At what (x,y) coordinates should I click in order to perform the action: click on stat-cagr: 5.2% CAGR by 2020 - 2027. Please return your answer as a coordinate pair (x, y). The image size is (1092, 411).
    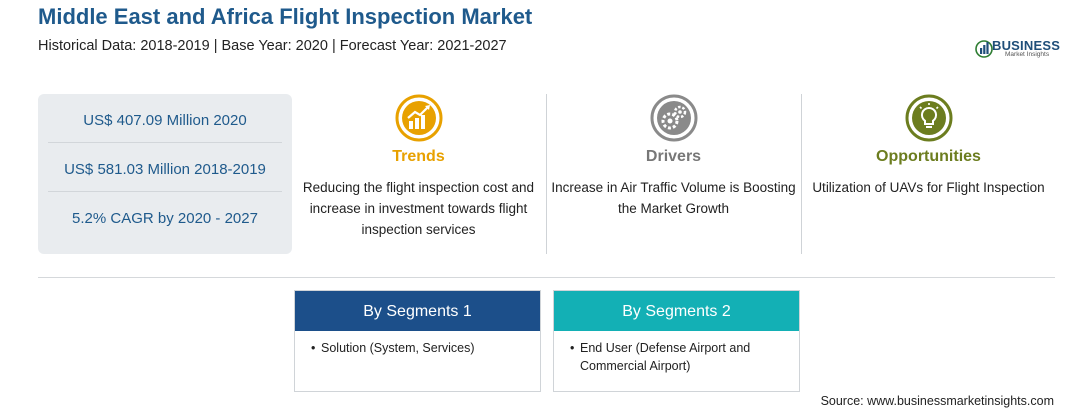
    Looking at the image, I should click on (165, 218).